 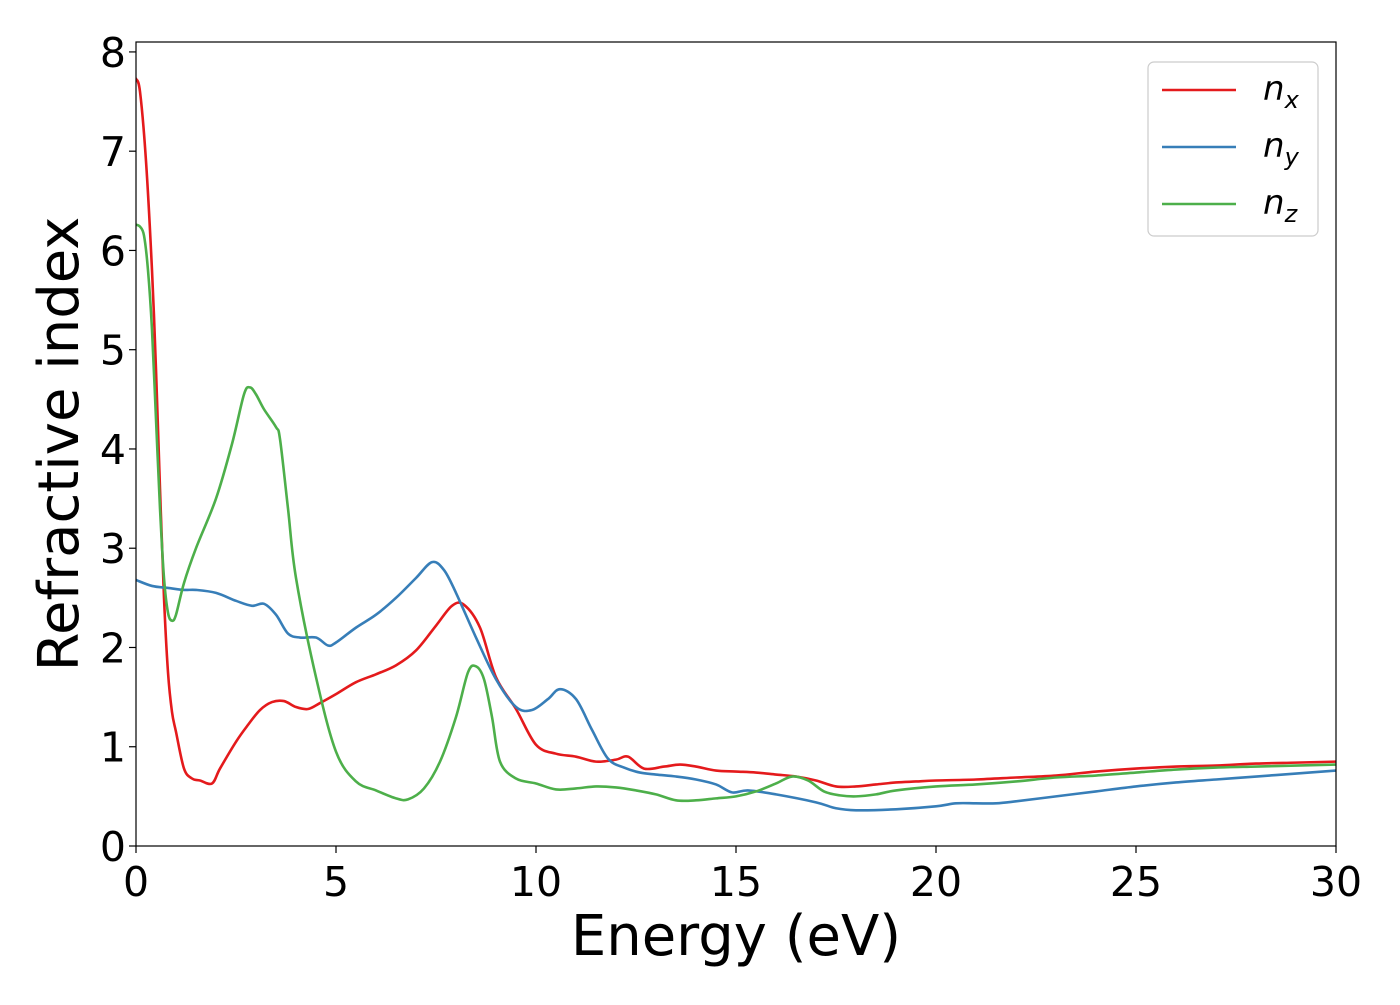 What do you see at coordinates (736, 882) in the screenshot?
I see `x-tick-label: 15` at bounding box center [736, 882].